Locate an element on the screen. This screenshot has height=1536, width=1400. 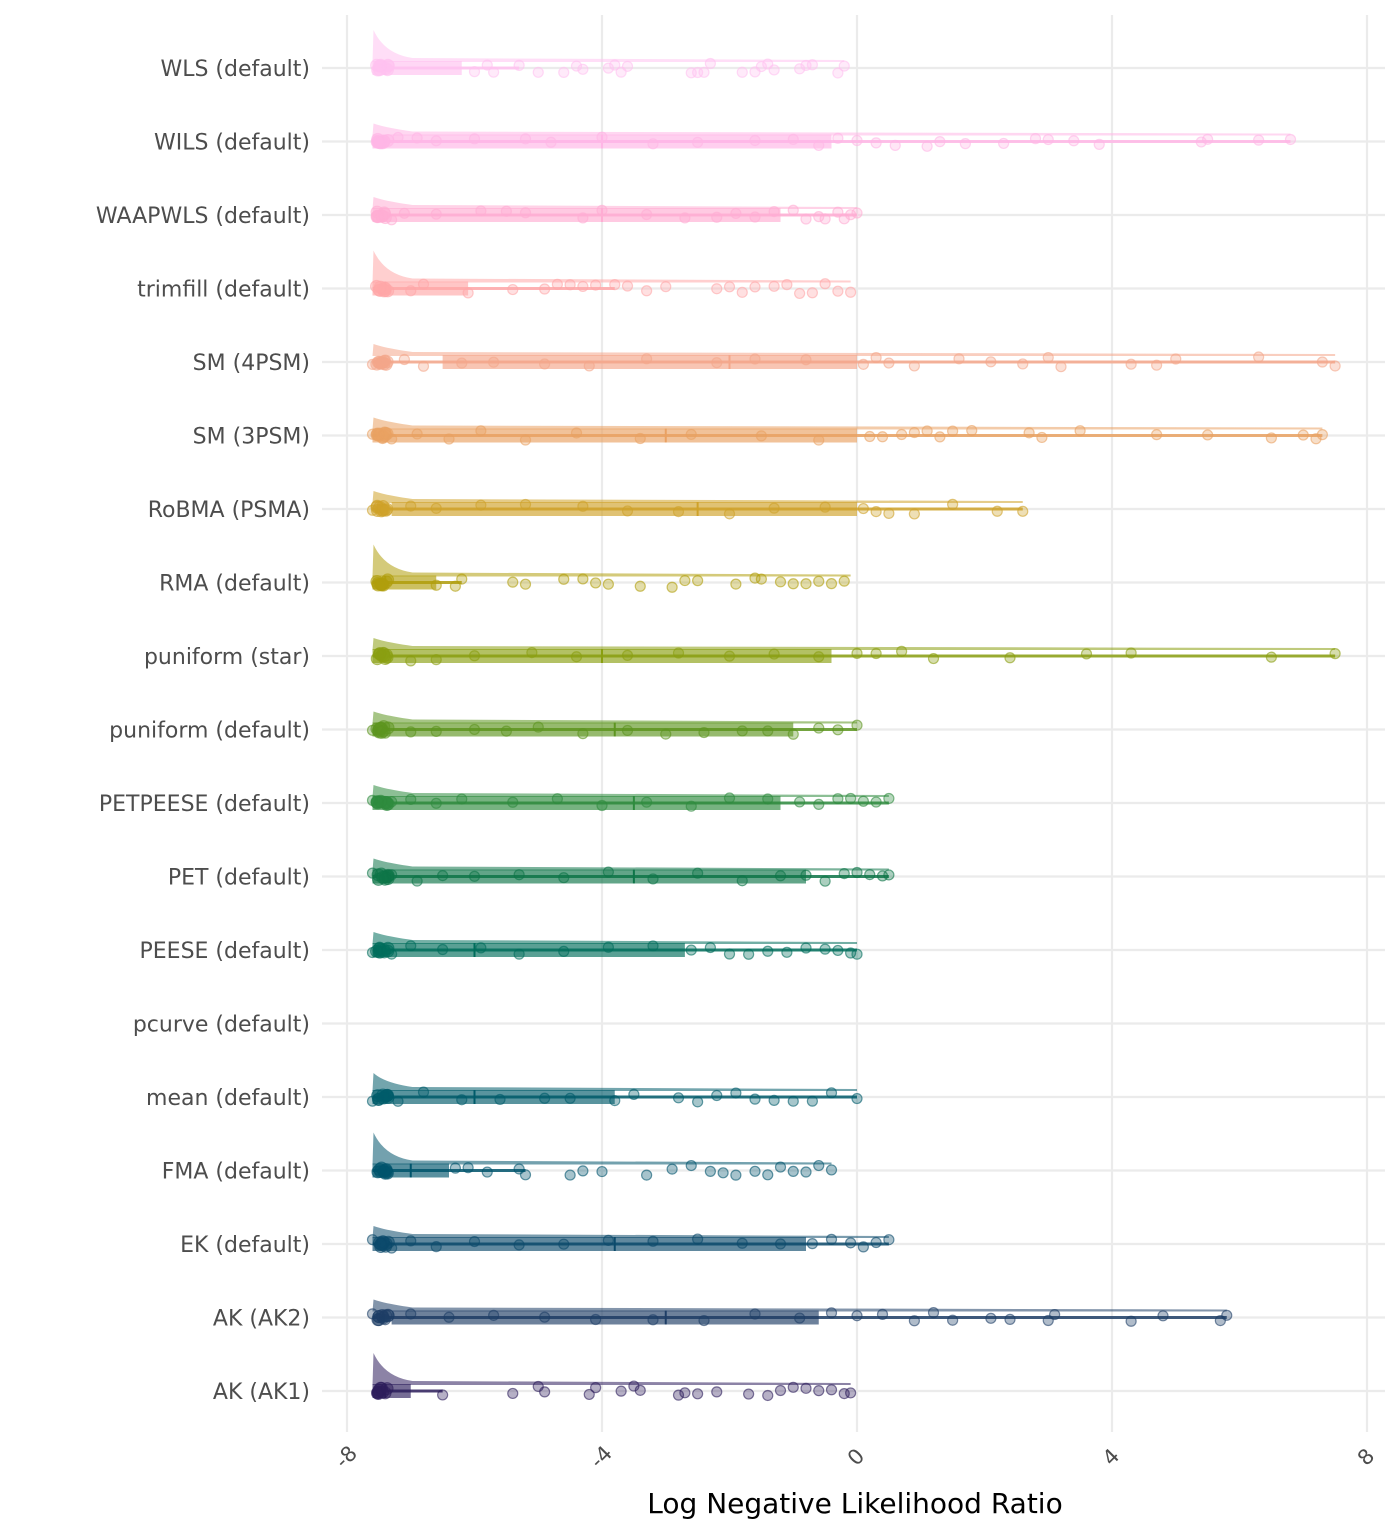
y-category-label: SM (4PSM) is located at coordinates (251, 363).